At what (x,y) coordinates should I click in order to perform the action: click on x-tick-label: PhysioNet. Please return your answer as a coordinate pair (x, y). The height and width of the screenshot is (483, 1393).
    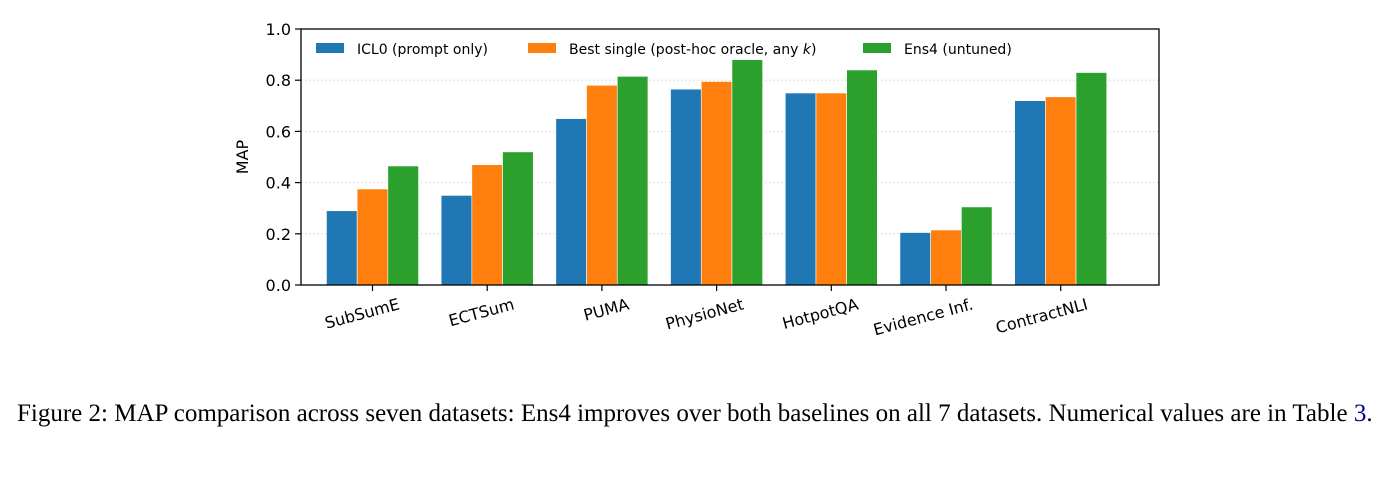
    Looking at the image, I should click on (705, 314).